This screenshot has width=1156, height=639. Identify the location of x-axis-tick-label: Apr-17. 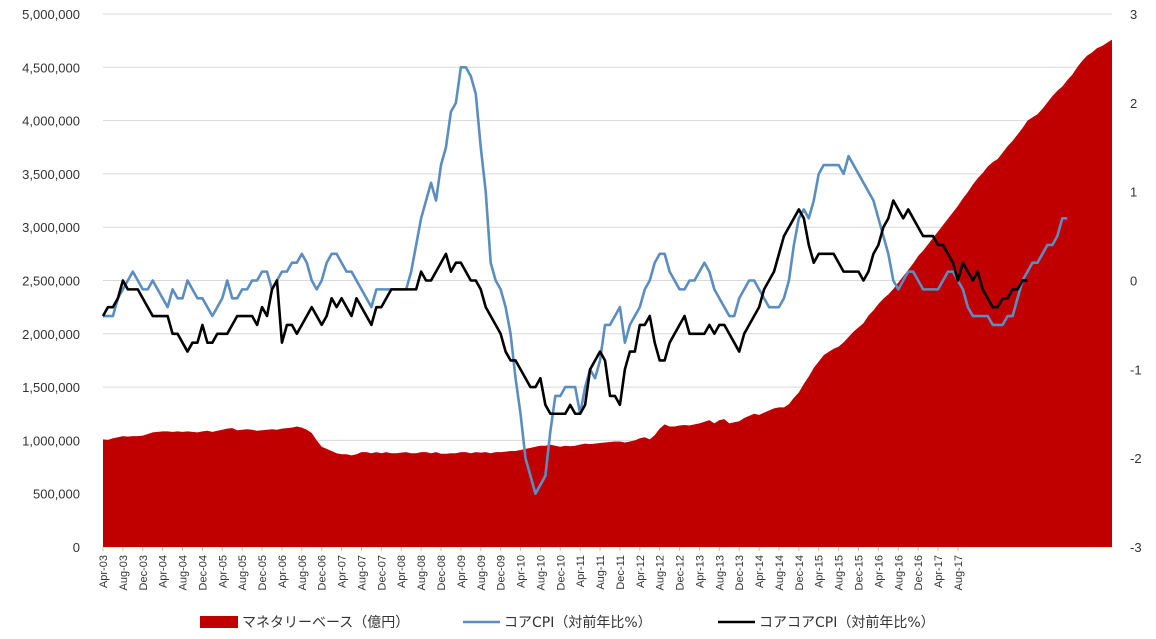
(939, 571).